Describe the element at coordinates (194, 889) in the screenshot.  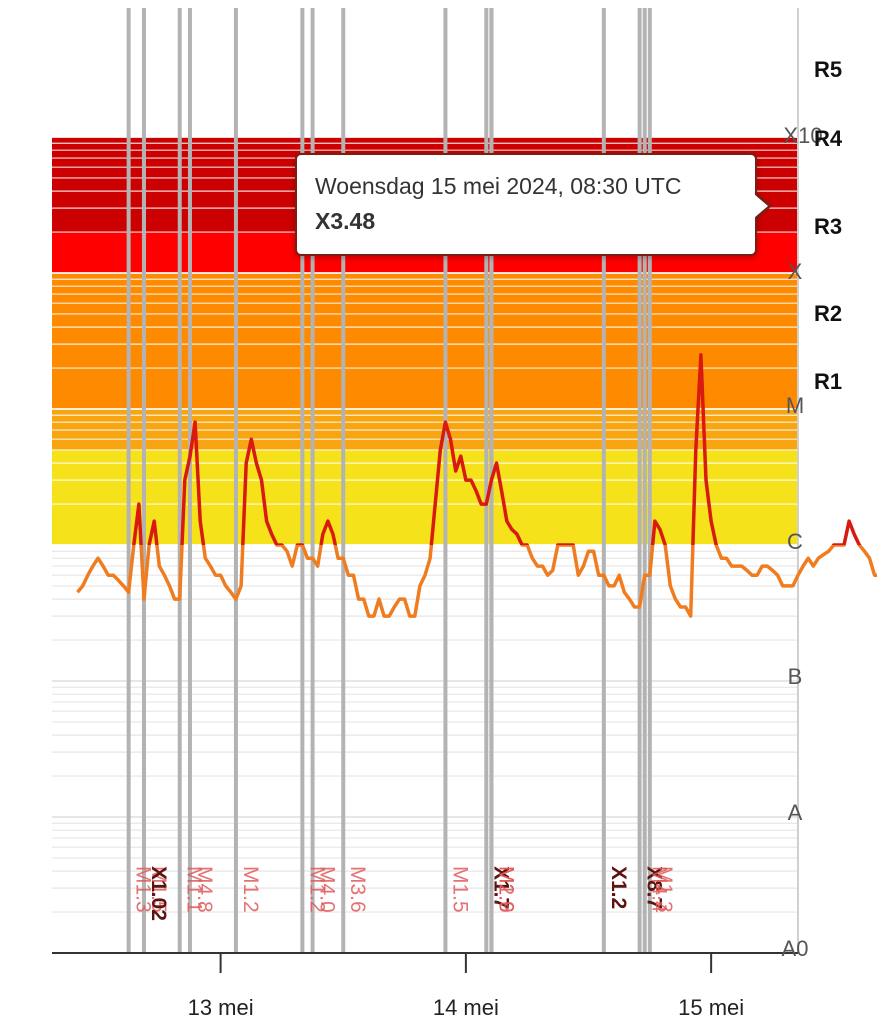
I see `flare-label: M1.1` at that location.